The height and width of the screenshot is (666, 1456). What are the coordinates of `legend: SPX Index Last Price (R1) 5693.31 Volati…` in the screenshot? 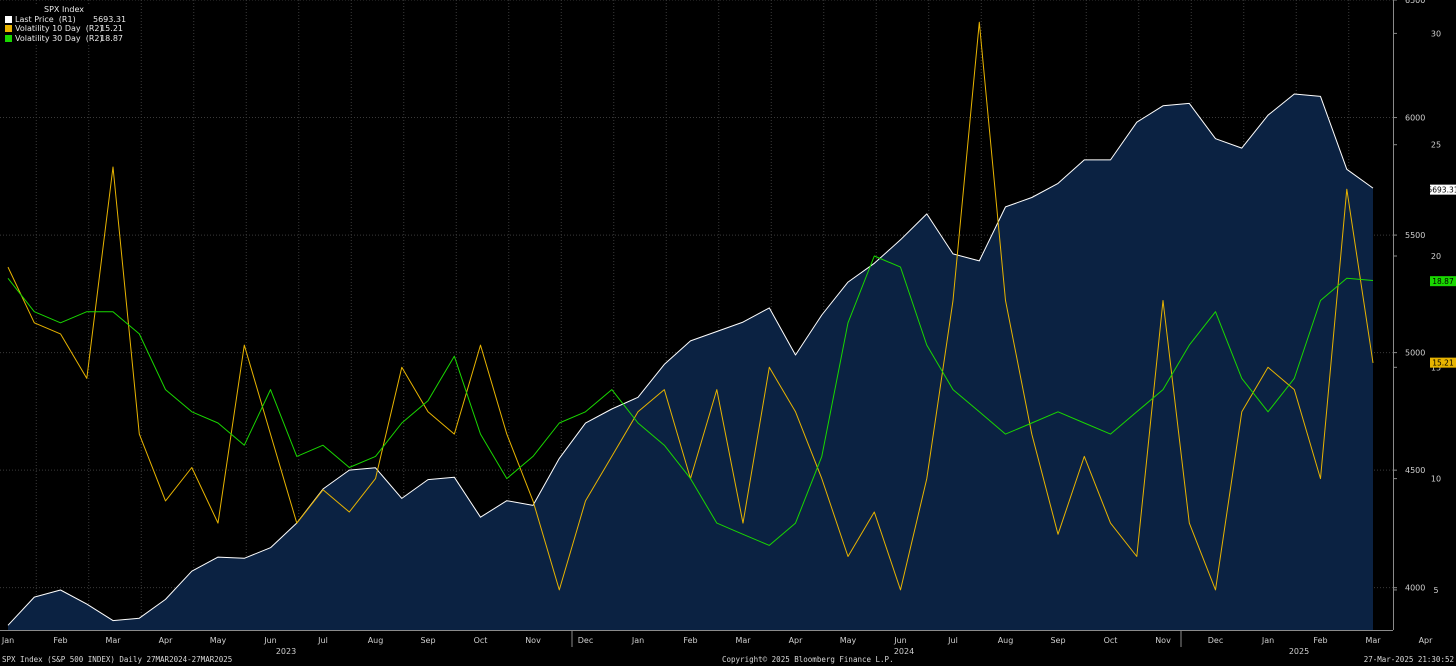 It's located at (64, 24).